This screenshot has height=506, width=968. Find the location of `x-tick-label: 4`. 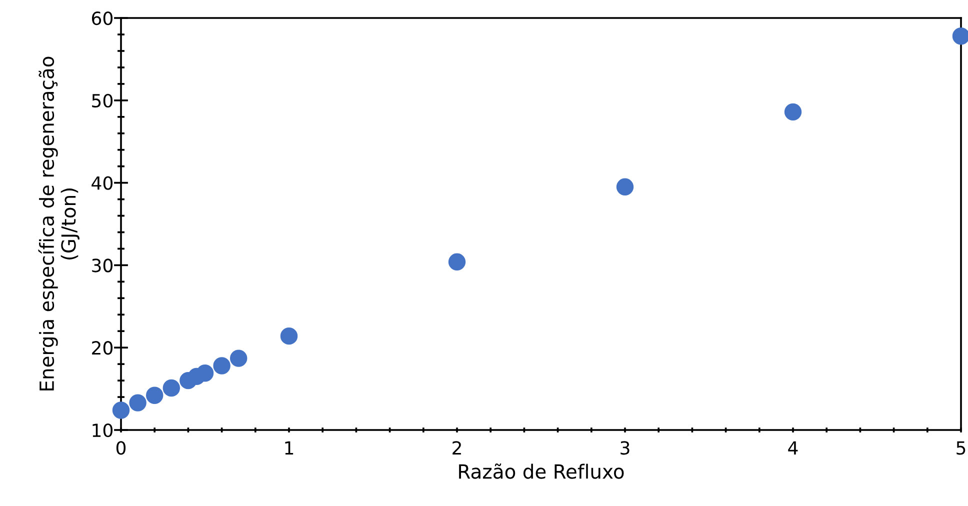

x-tick-label: 4 is located at coordinates (793, 447).